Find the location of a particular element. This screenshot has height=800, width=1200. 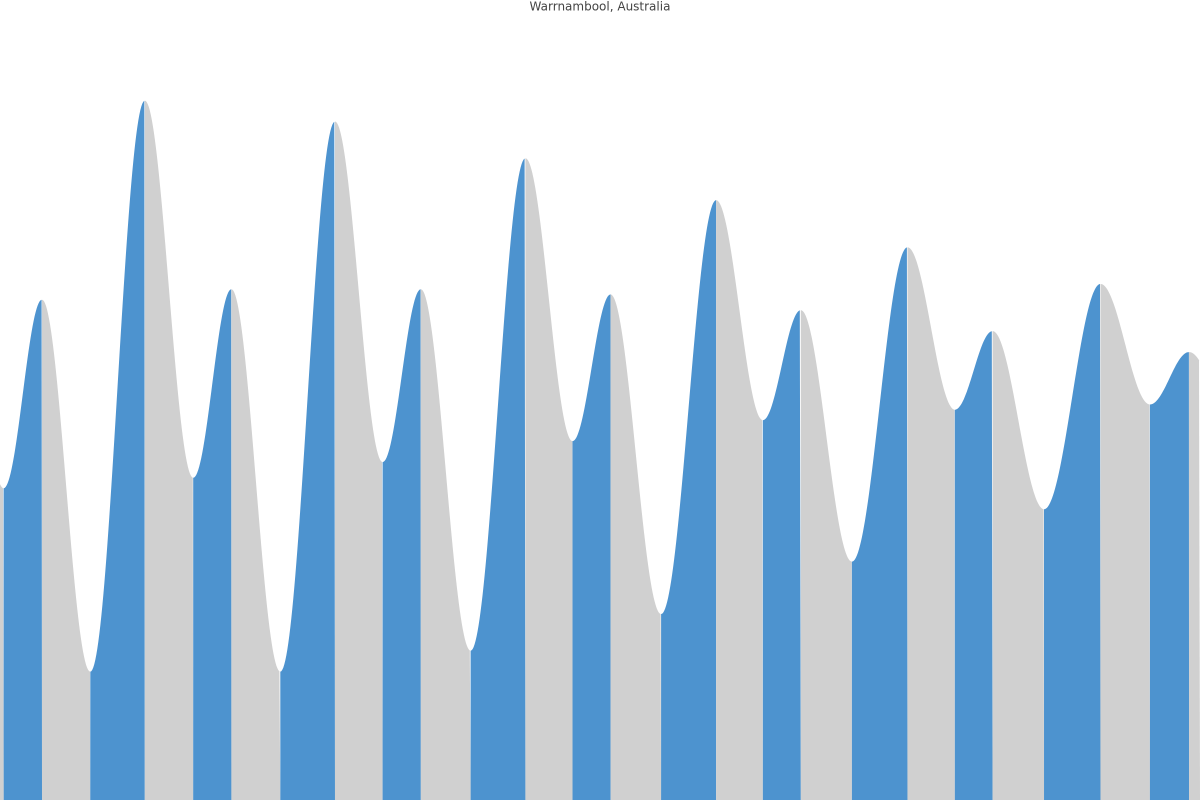

chart-title: Warrnambool, Australia is located at coordinates (600, 7).